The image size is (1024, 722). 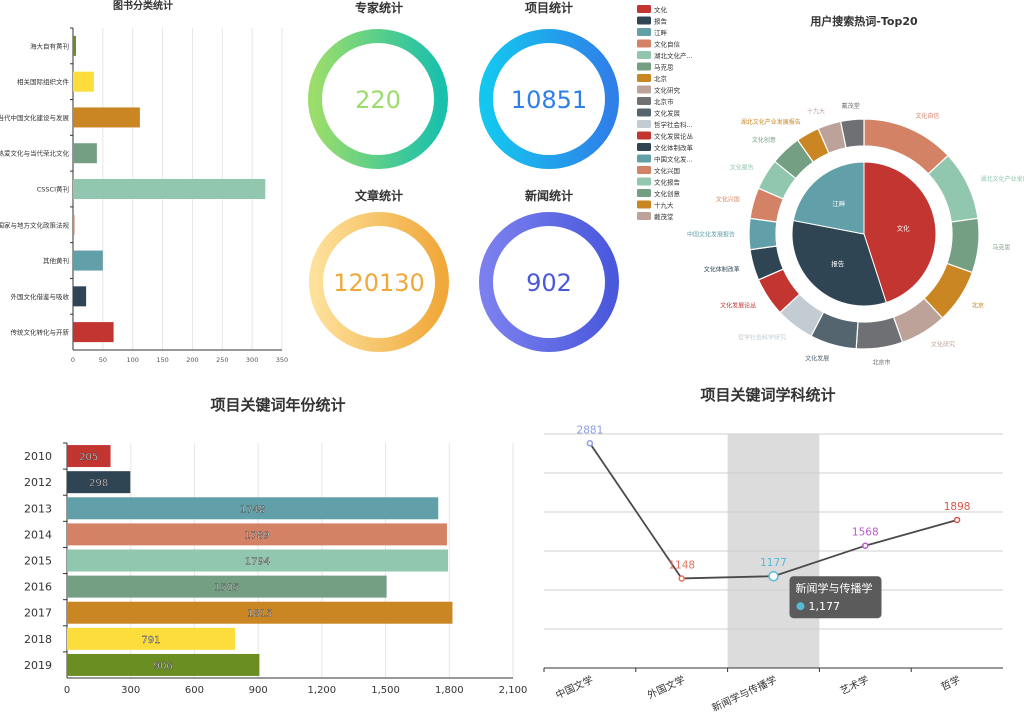 I want to click on hotwords-legend-label: 文化创意, so click(x=667, y=193).